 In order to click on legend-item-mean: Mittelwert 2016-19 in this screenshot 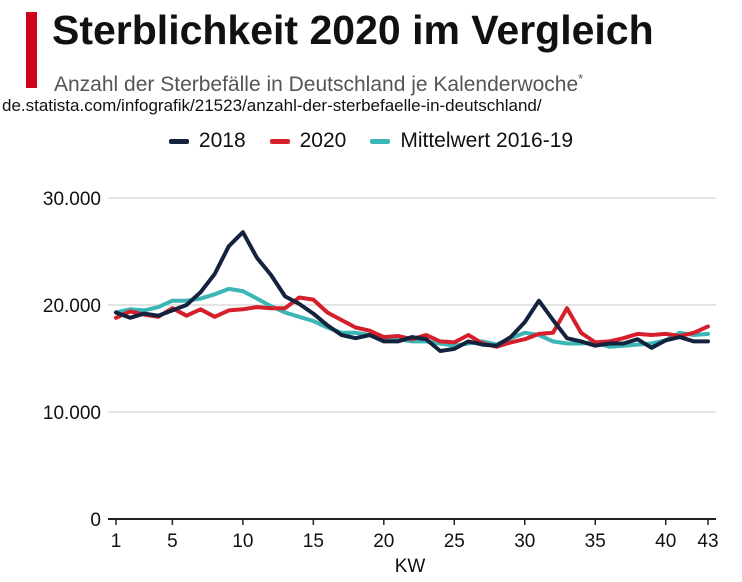, I will do `click(471, 141)`.